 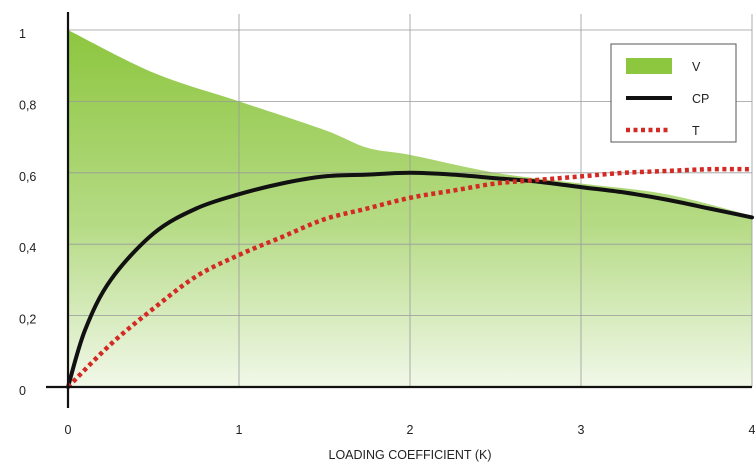 What do you see at coordinates (696, 67) in the screenshot?
I see `legend-label-v: V` at bounding box center [696, 67].